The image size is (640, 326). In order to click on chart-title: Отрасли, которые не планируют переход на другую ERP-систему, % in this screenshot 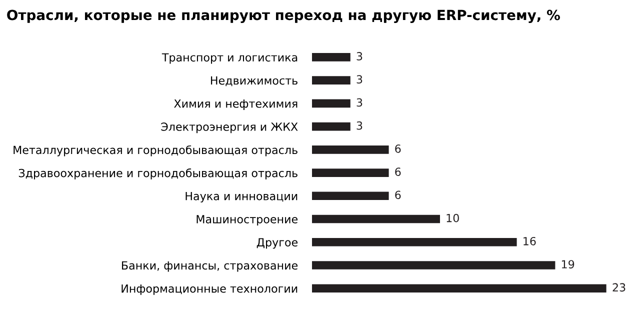, I will do `click(283, 17)`.